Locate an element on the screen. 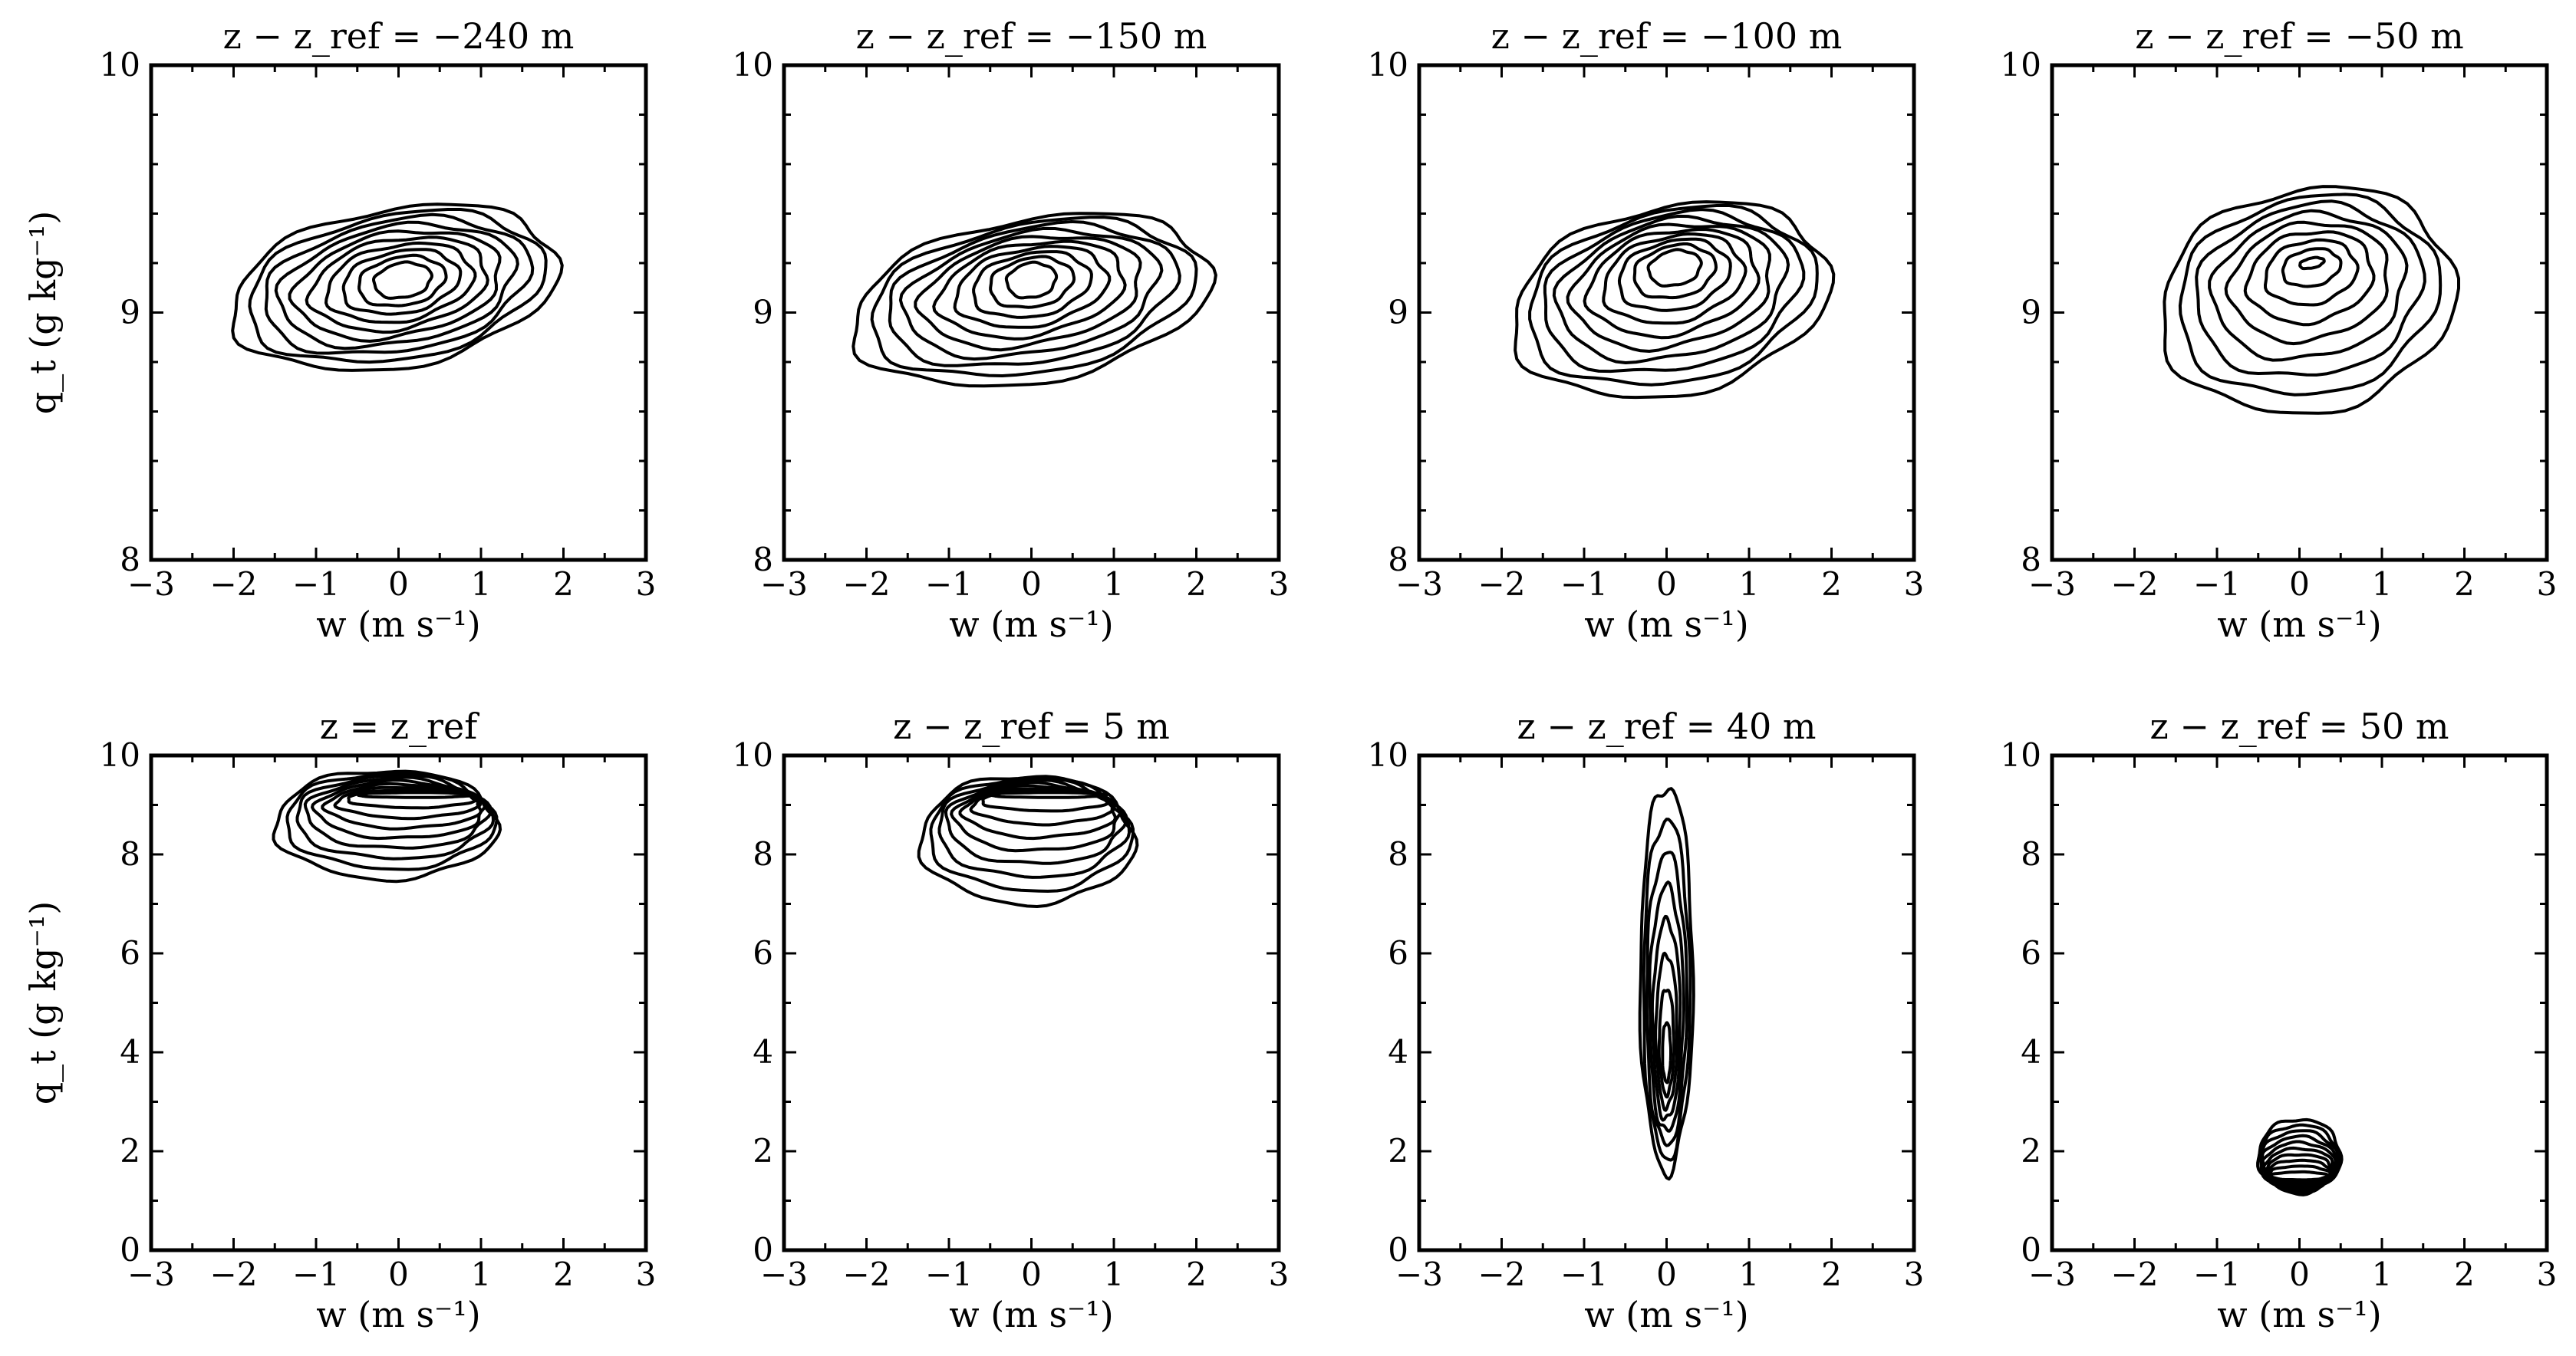 The width and height of the screenshot is (2576, 1356). x-tick-label: −1 is located at coordinates (316, 1274).